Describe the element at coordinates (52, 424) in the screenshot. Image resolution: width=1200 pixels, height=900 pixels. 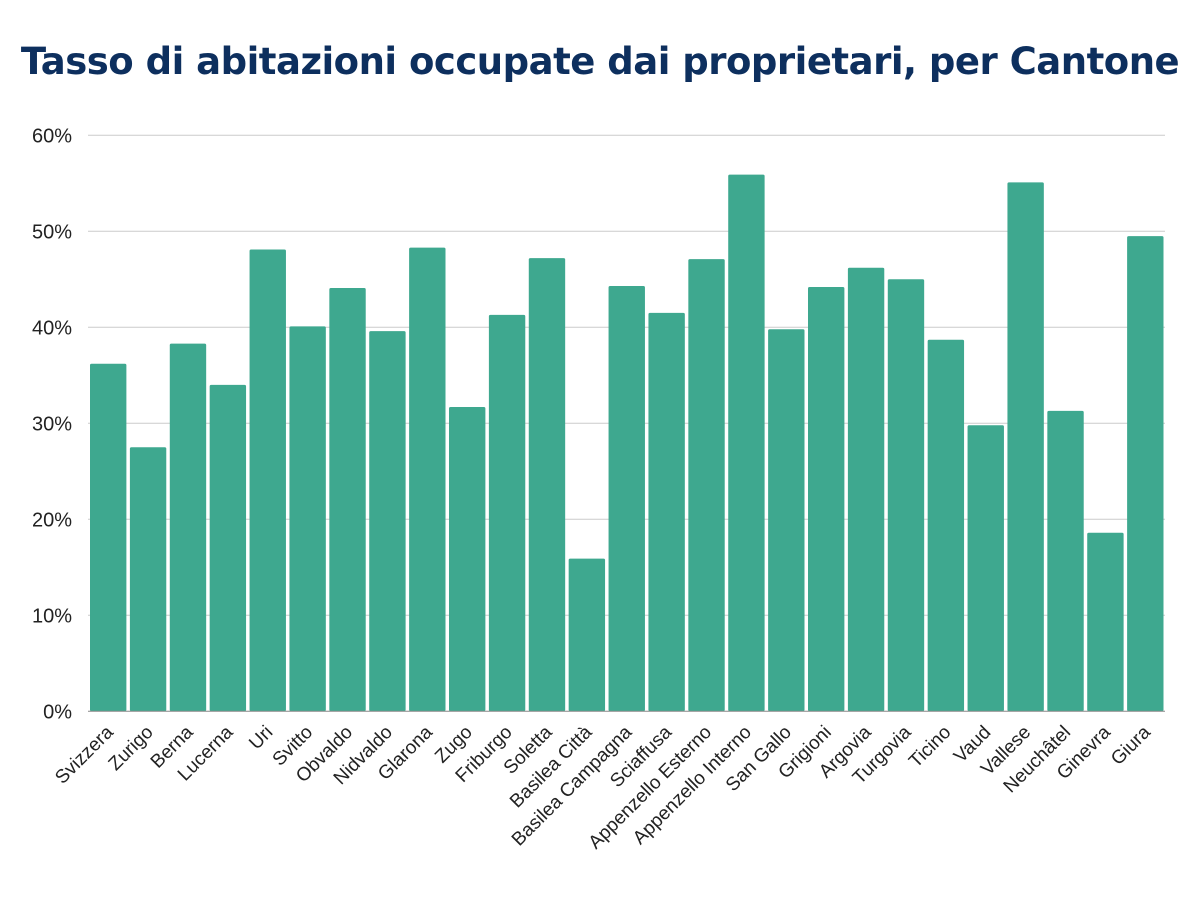
I see `y-tick-label: 30%` at that location.